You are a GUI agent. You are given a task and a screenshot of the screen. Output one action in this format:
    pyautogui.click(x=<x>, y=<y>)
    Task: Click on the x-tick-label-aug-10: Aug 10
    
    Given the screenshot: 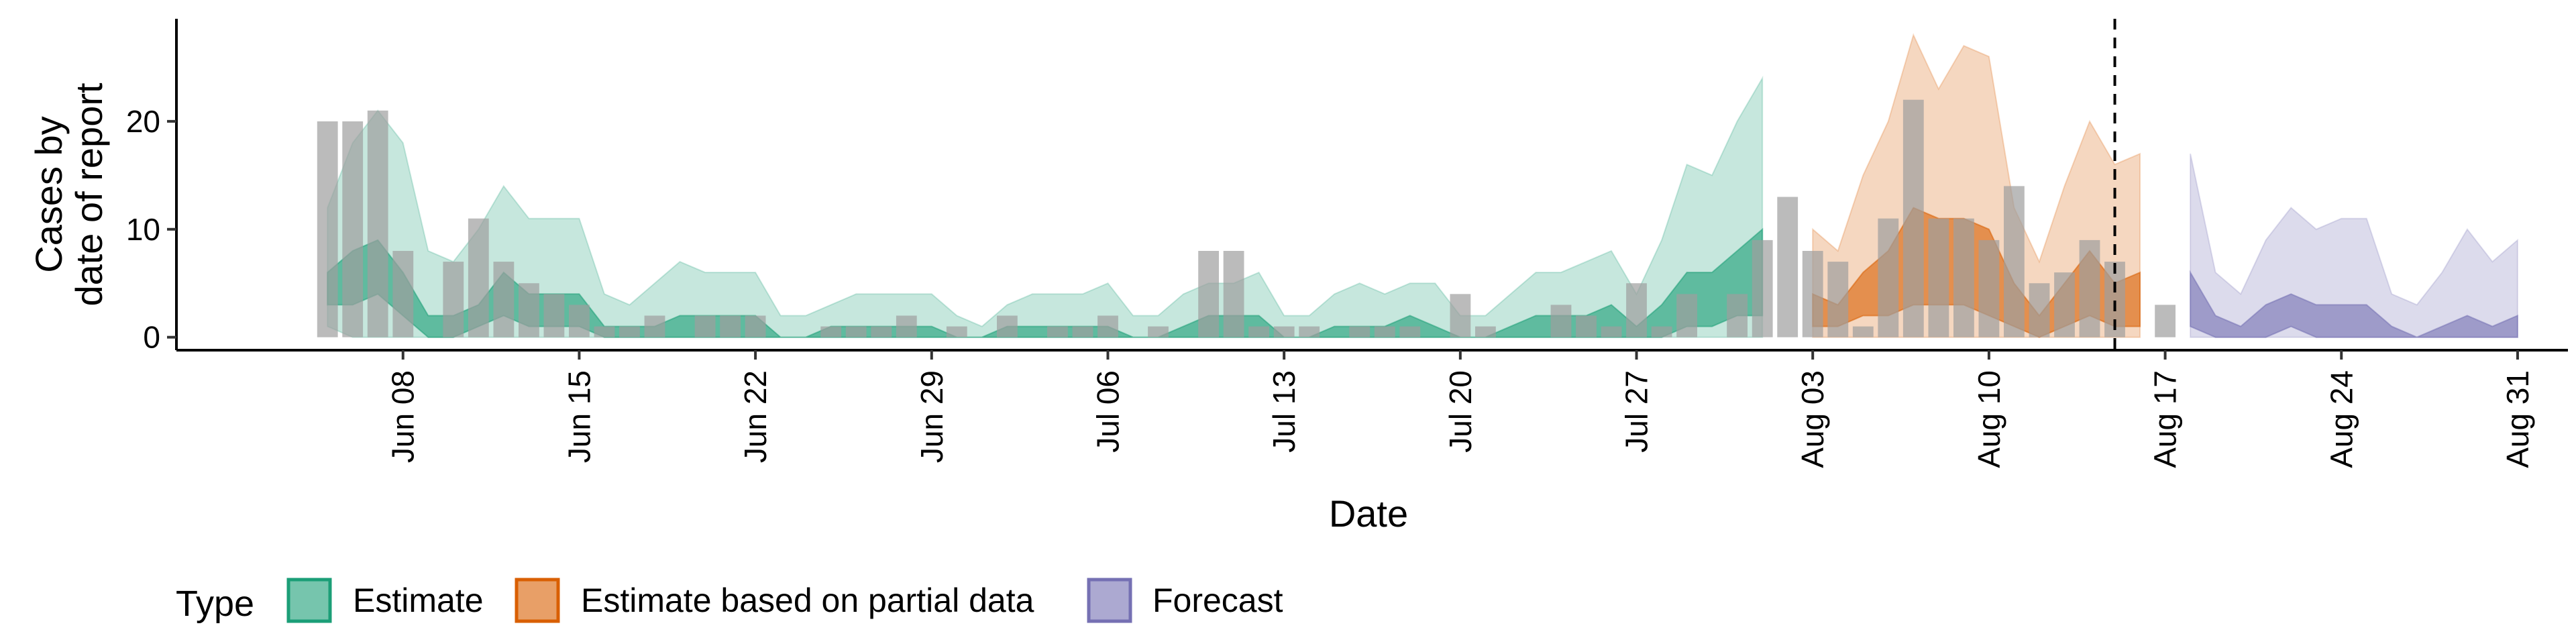 What is the action you would take?
    pyautogui.click(x=1989, y=419)
    